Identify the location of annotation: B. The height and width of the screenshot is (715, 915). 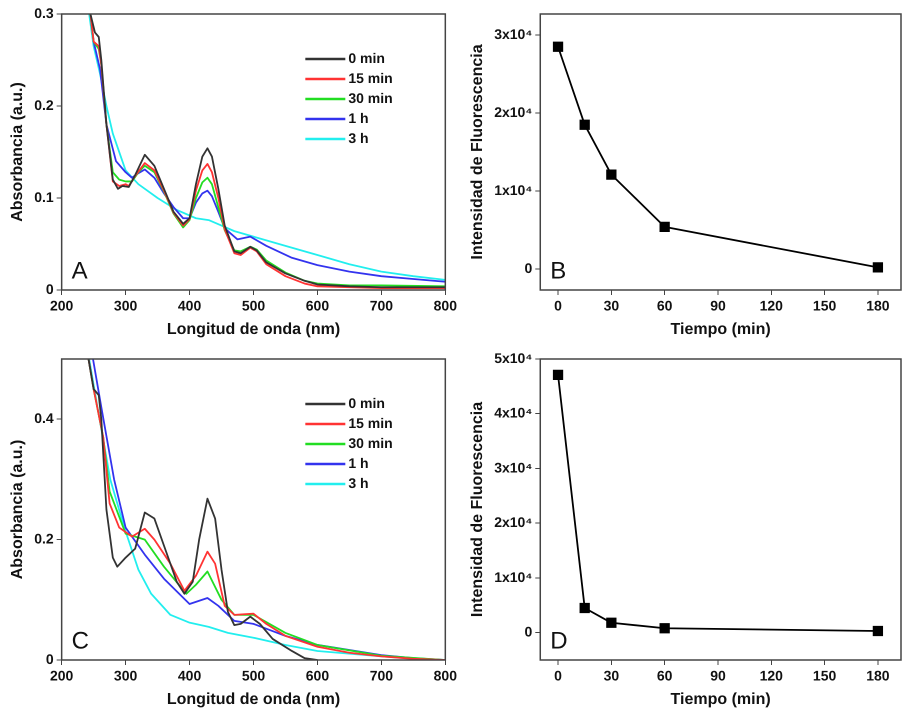
(558, 271).